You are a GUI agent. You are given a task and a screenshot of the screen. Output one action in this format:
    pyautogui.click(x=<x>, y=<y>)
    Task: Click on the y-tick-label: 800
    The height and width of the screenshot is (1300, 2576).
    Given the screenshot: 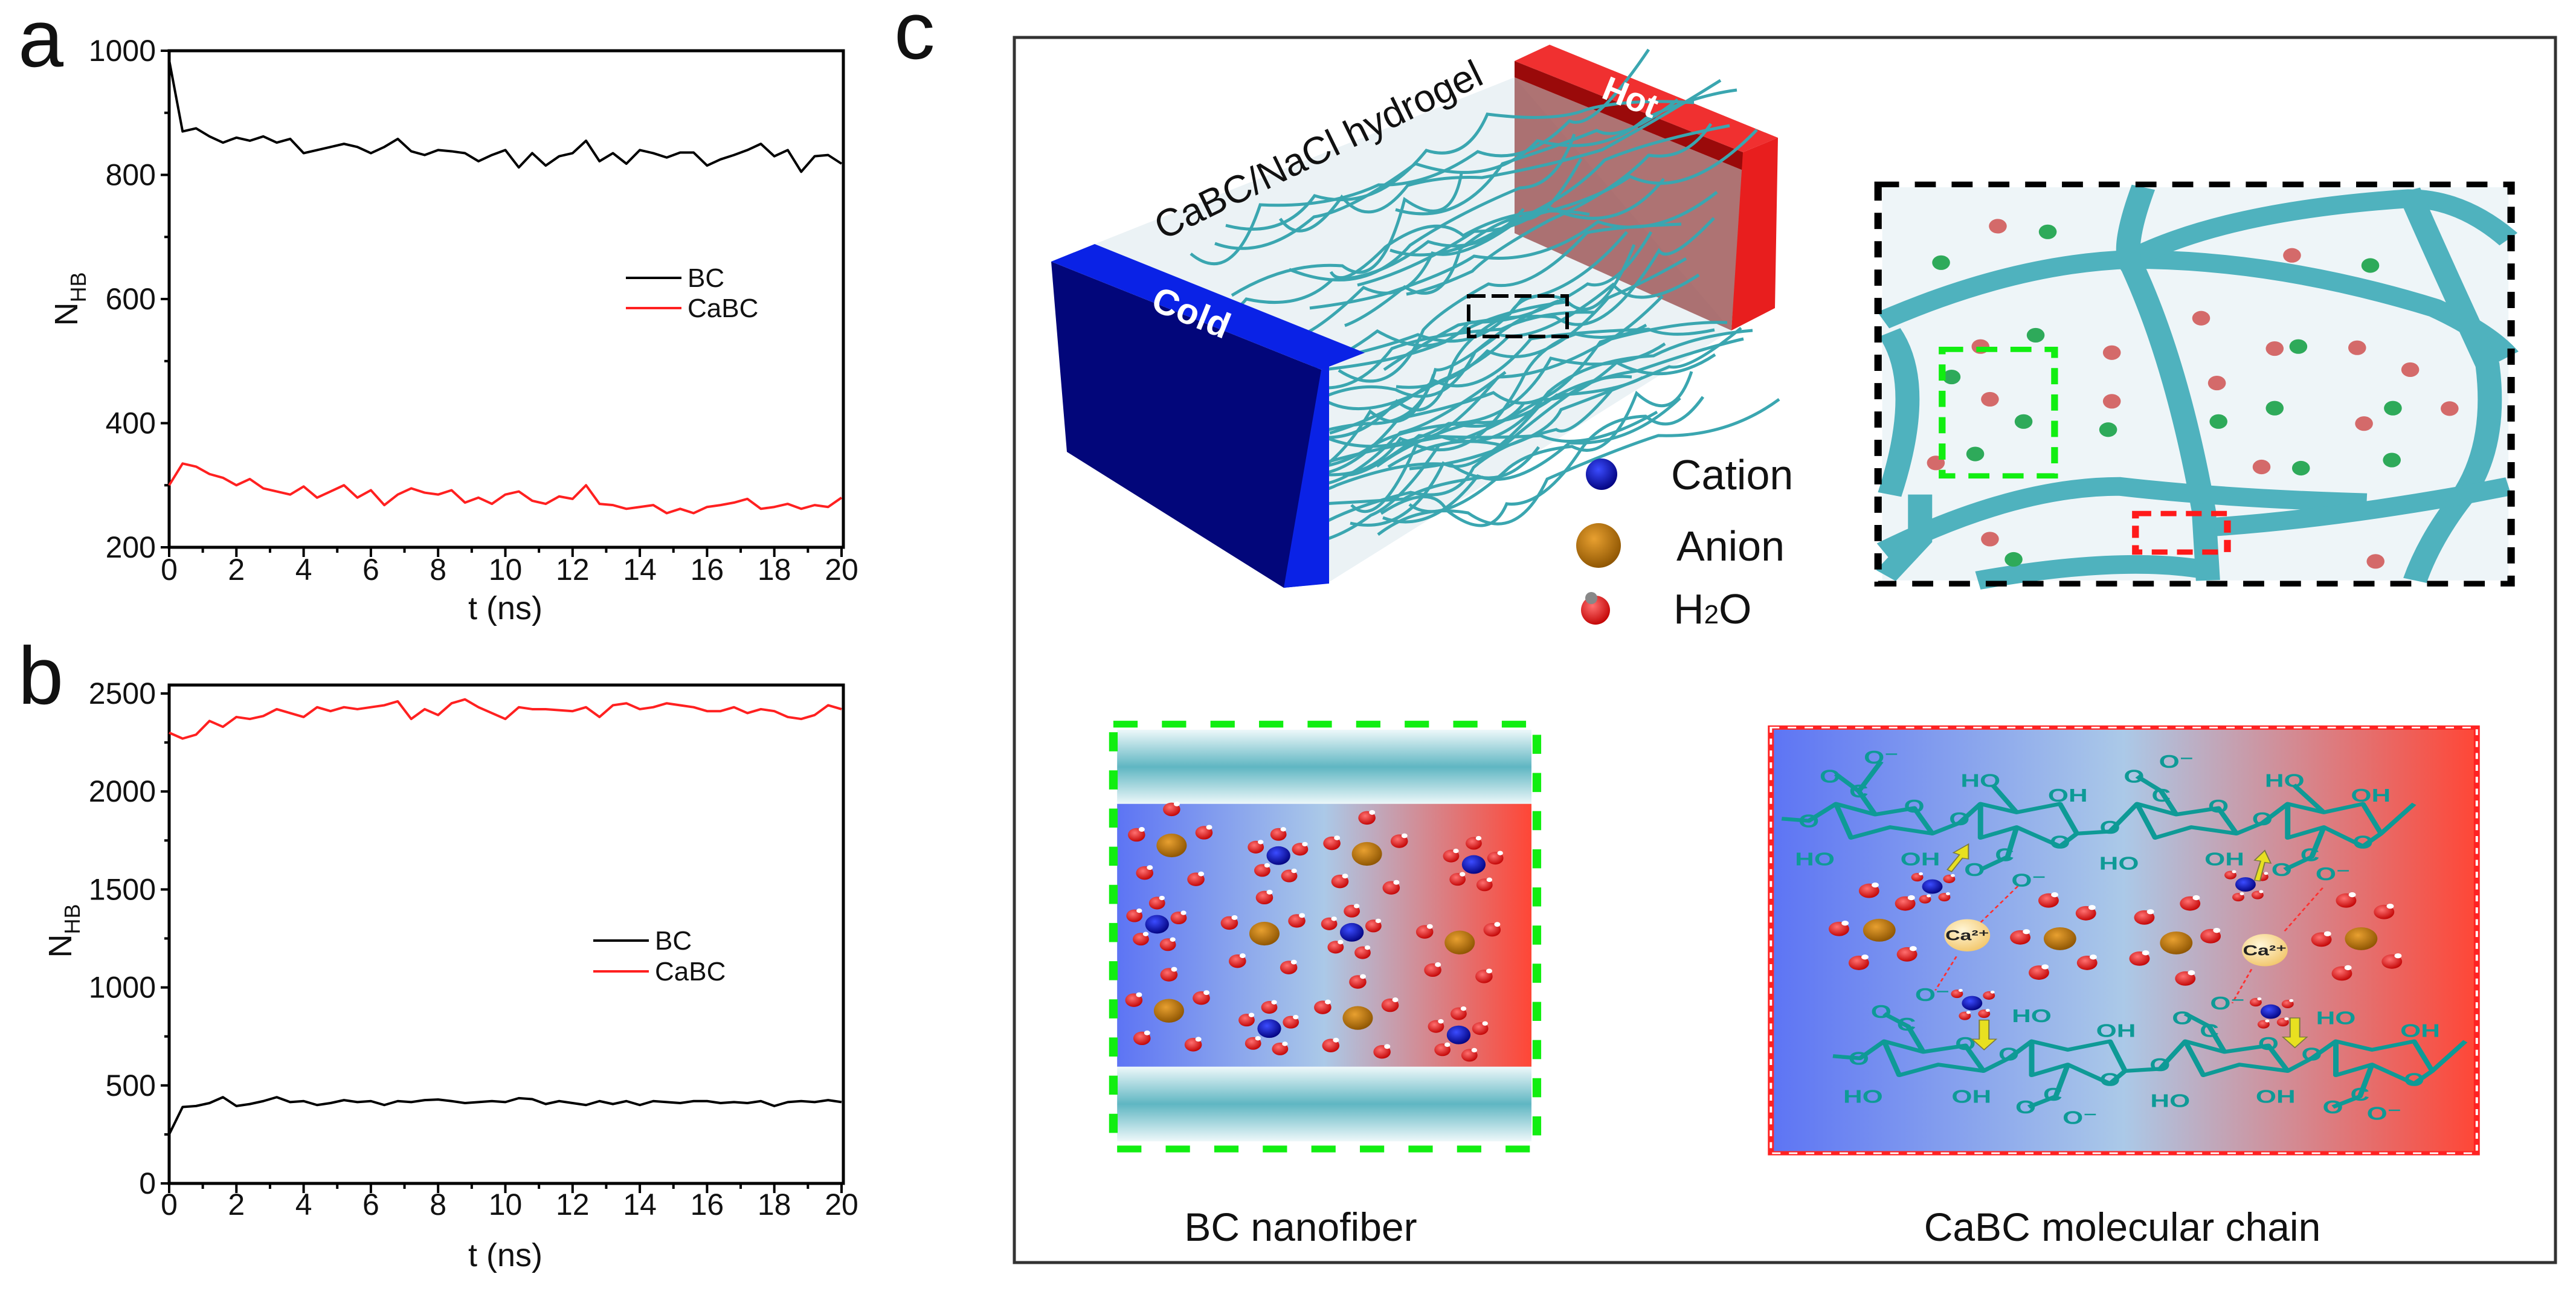 What is the action you would take?
    pyautogui.click(x=131, y=175)
    